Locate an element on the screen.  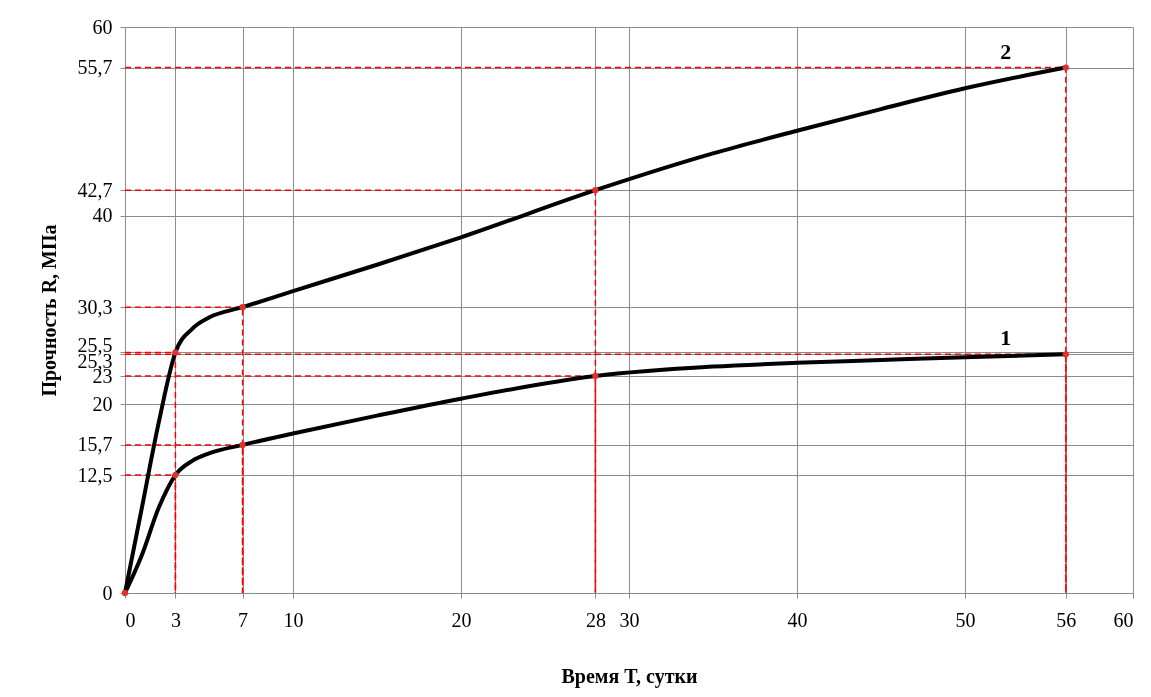
x-tick-label: 60 is located at coordinates (1123, 619).